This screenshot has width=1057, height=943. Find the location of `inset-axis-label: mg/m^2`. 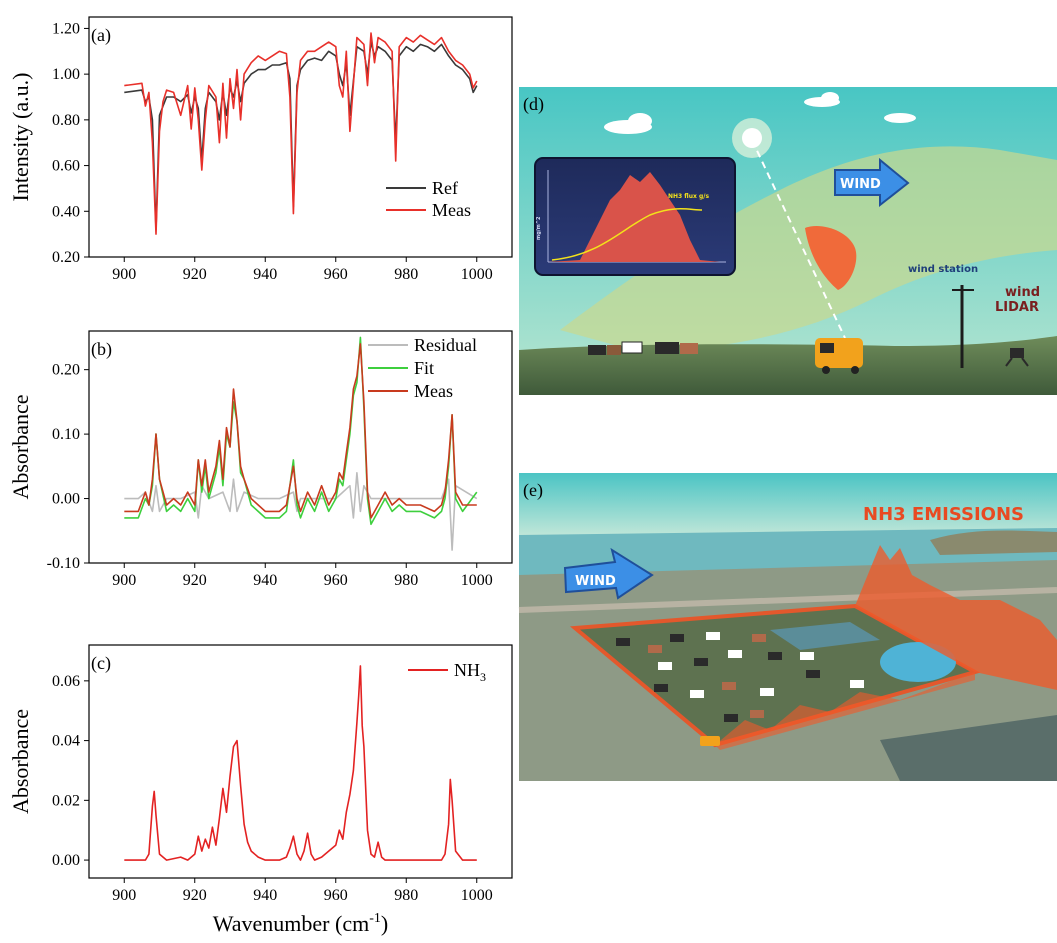

inset-axis-label: mg/m^2 is located at coordinates (539, 228).